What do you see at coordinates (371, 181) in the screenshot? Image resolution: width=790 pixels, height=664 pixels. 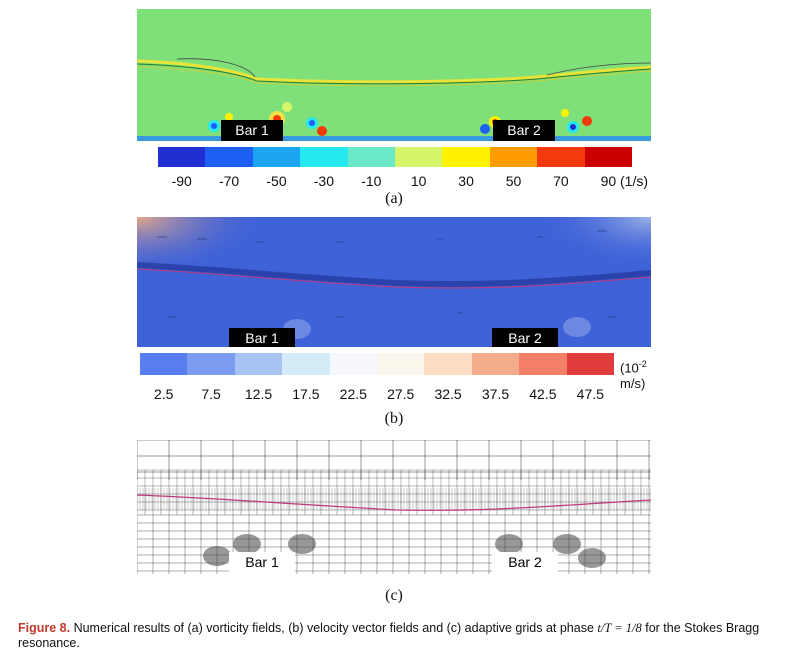 I see `vorticity-colorbar-tick-label: -10` at bounding box center [371, 181].